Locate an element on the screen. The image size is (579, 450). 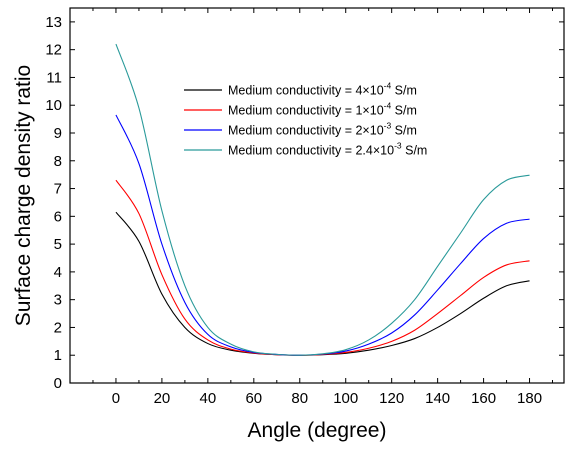
y-tick-label: 2 is located at coordinates (58, 327).